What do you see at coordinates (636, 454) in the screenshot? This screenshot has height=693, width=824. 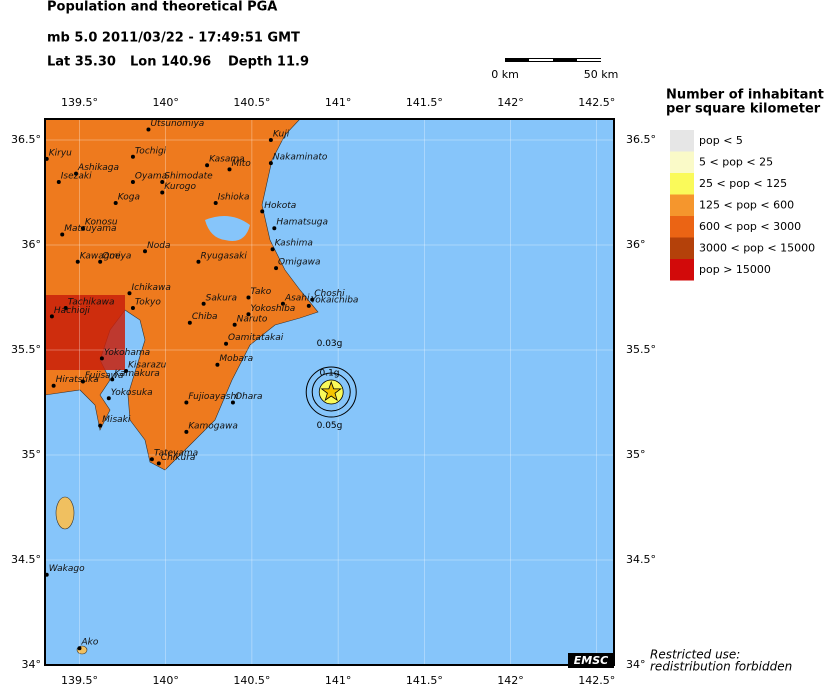 I see `y-tick-label: 35°` at bounding box center [636, 454].